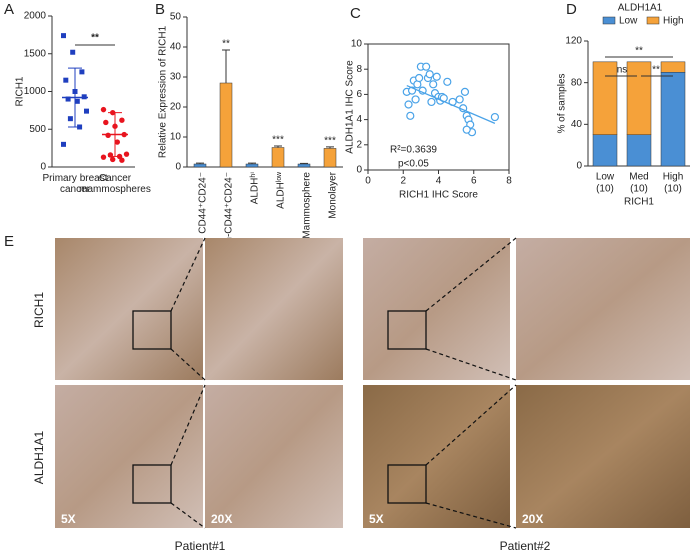  Describe the element at coordinates (350, 107) in the screenshot. I see `y-axis-title: ALDH1A1 IHC Score` at that location.